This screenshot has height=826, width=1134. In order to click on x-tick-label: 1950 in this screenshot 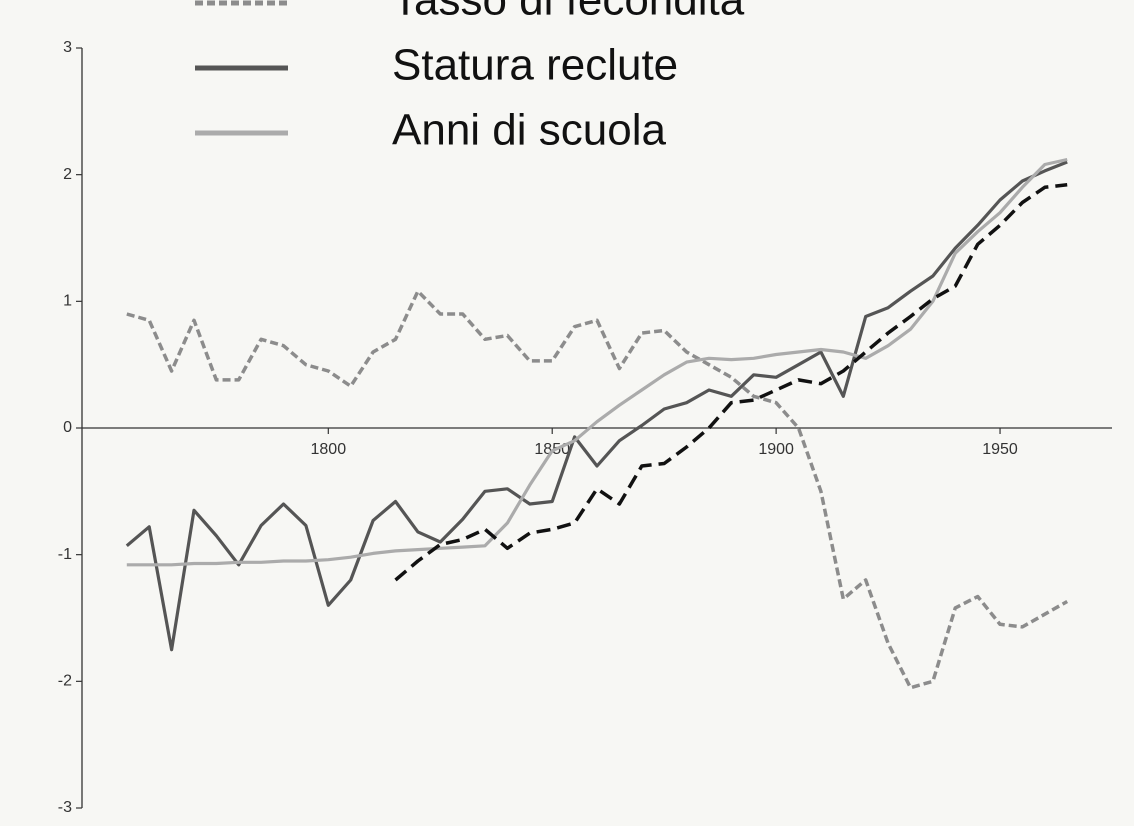, I will do `click(1000, 449)`.